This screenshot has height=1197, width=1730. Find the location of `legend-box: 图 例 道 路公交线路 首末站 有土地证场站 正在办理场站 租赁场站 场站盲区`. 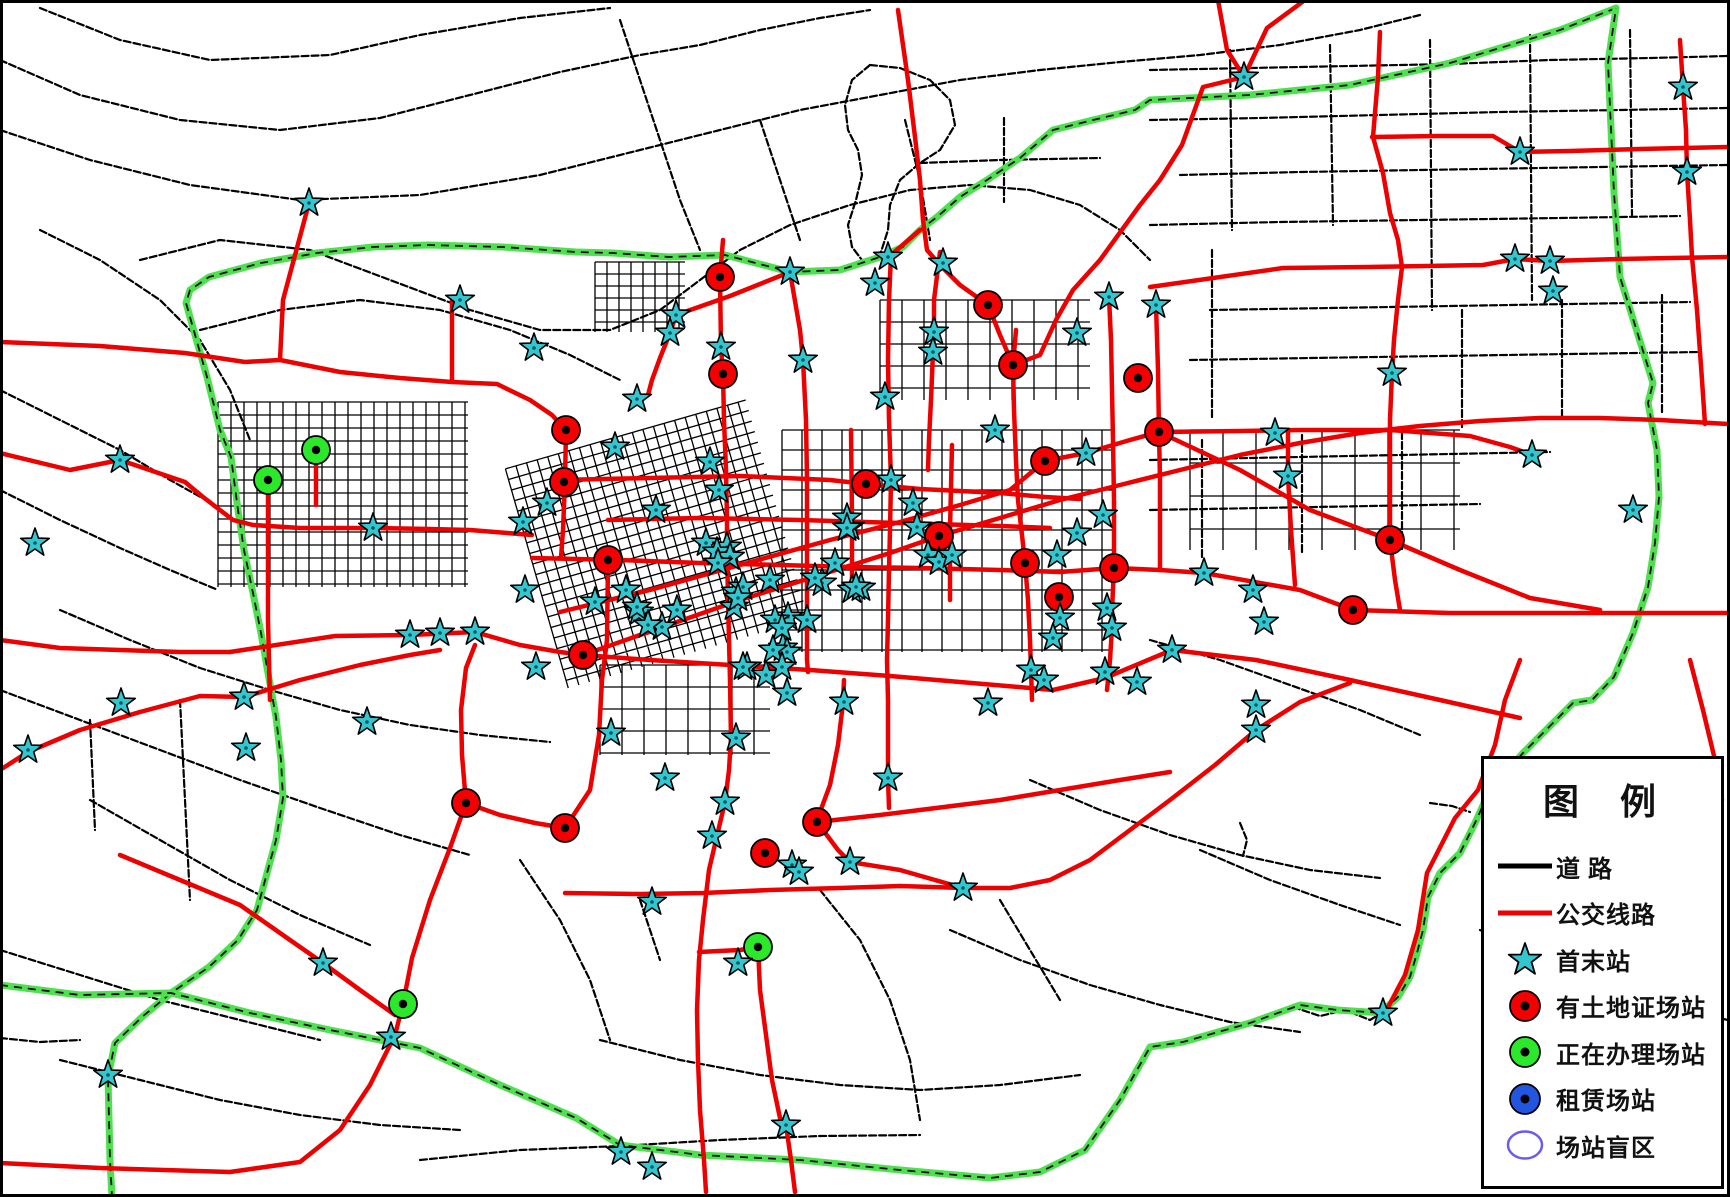

legend-box: 图 例 道 路公交线路 首末站 有土地证场站 正在办理场站 租赁场站 场站盲区 is located at coordinates (1602, 972).